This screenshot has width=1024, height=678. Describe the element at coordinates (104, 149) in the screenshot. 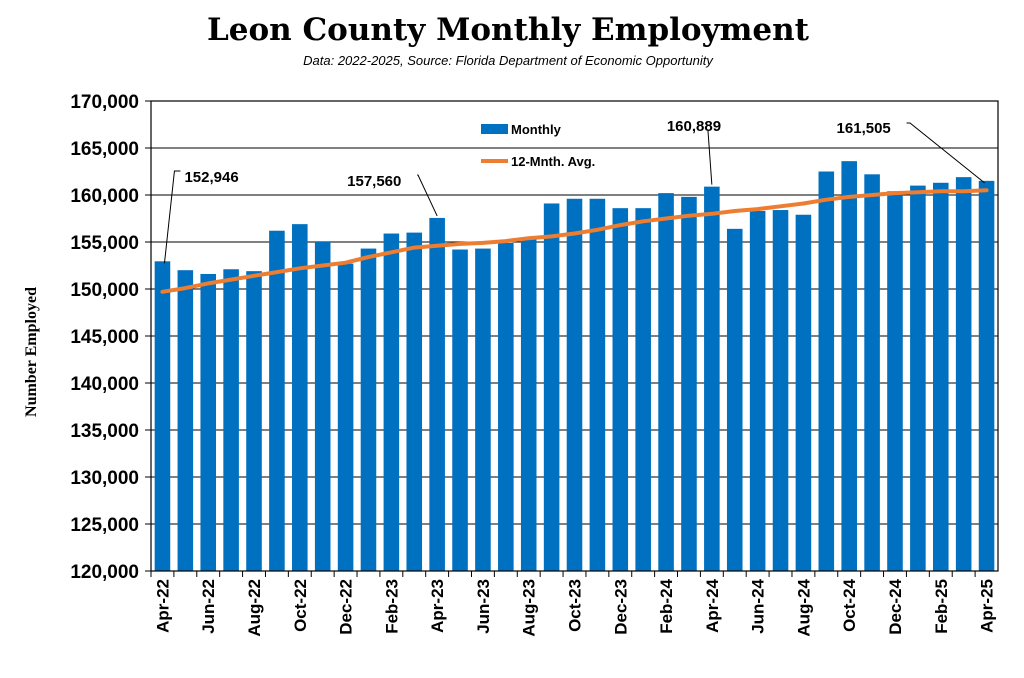

I see `y-tick-label: 165,000` at that location.